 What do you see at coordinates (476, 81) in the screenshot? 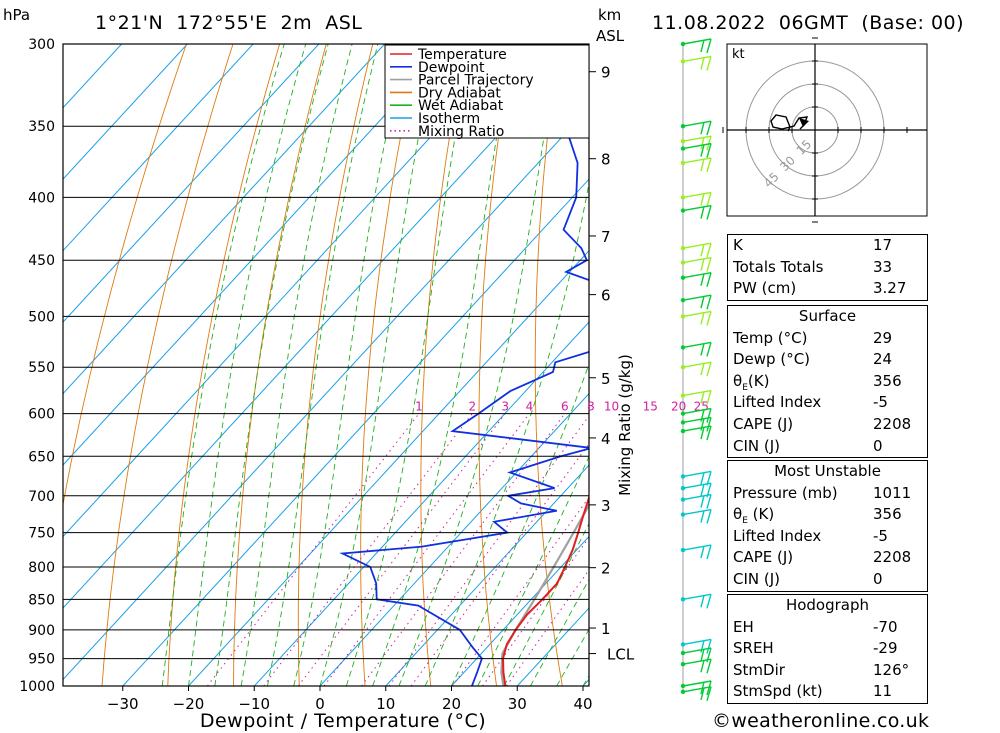
I see `legend-entry: Parcel Trajectory` at bounding box center [476, 81].